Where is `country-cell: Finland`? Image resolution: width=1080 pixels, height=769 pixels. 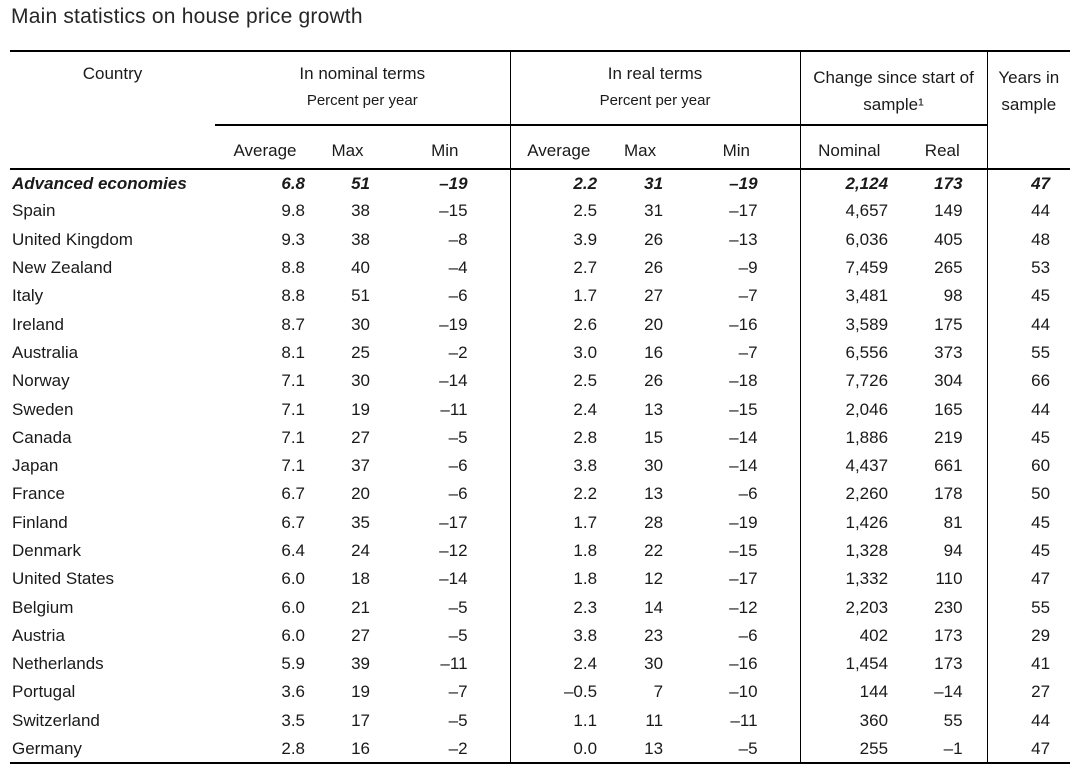 country-cell: Finland is located at coordinates (40, 522).